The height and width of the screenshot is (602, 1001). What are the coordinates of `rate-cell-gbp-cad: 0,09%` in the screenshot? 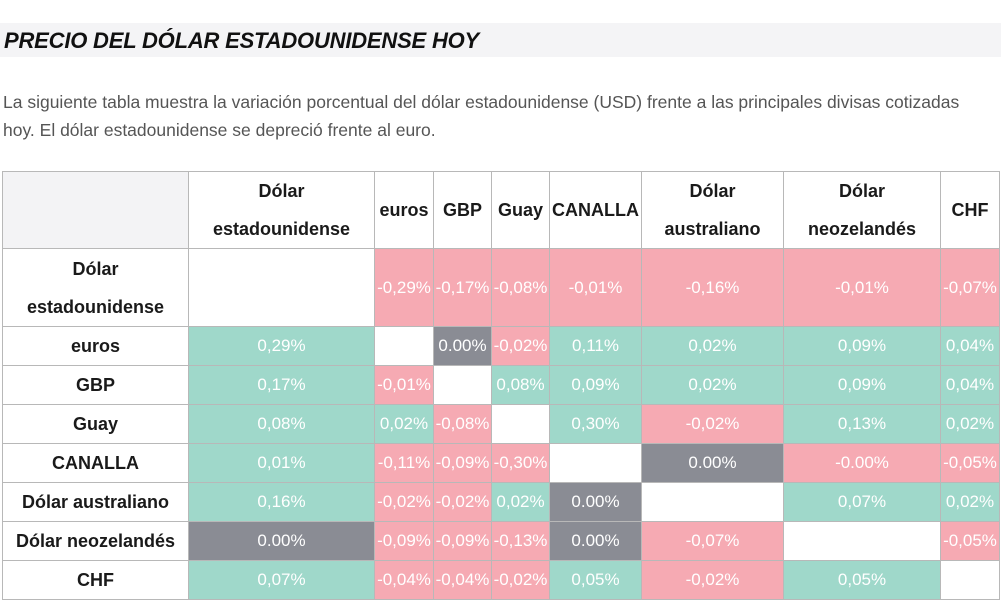 It's located at (595, 385).